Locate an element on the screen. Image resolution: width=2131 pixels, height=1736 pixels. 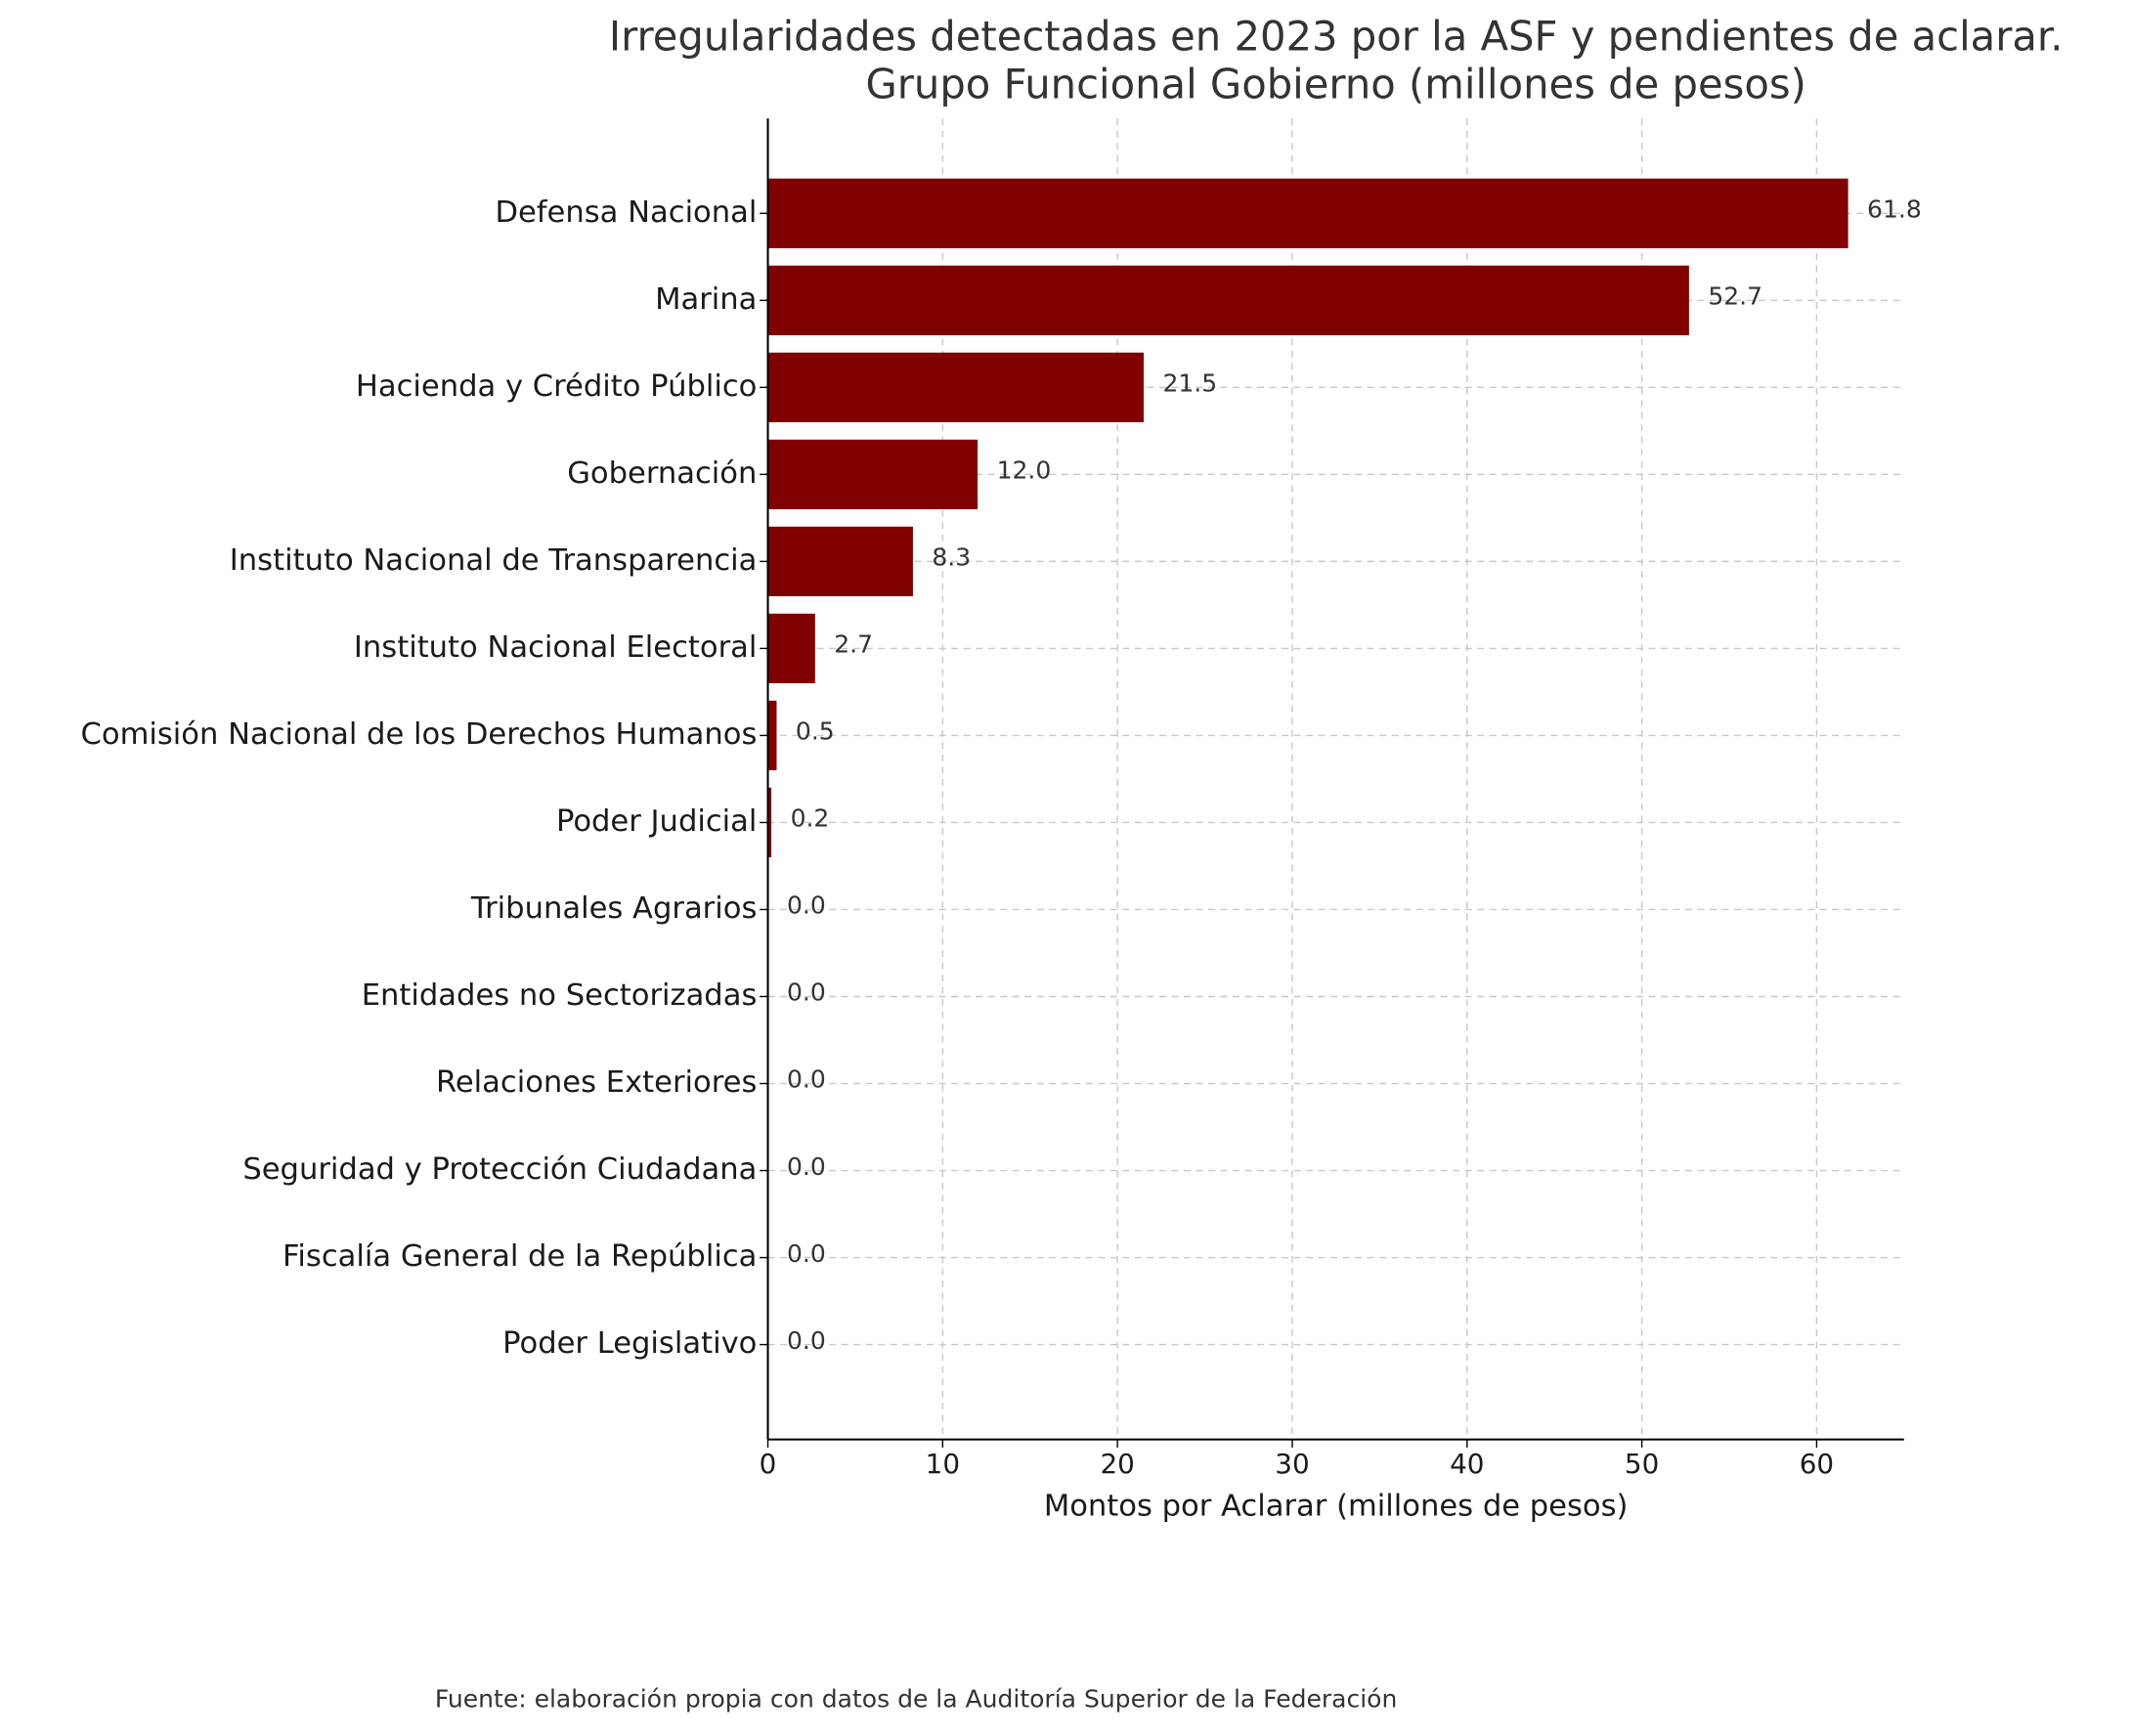
value-label: 2.7 is located at coordinates (853, 644).